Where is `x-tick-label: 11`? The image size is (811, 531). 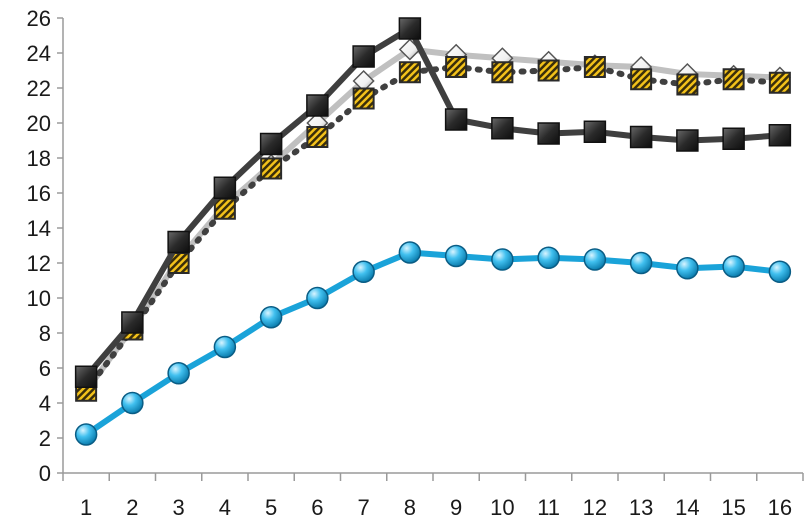
x-tick-label: 11 is located at coordinates (548, 507).